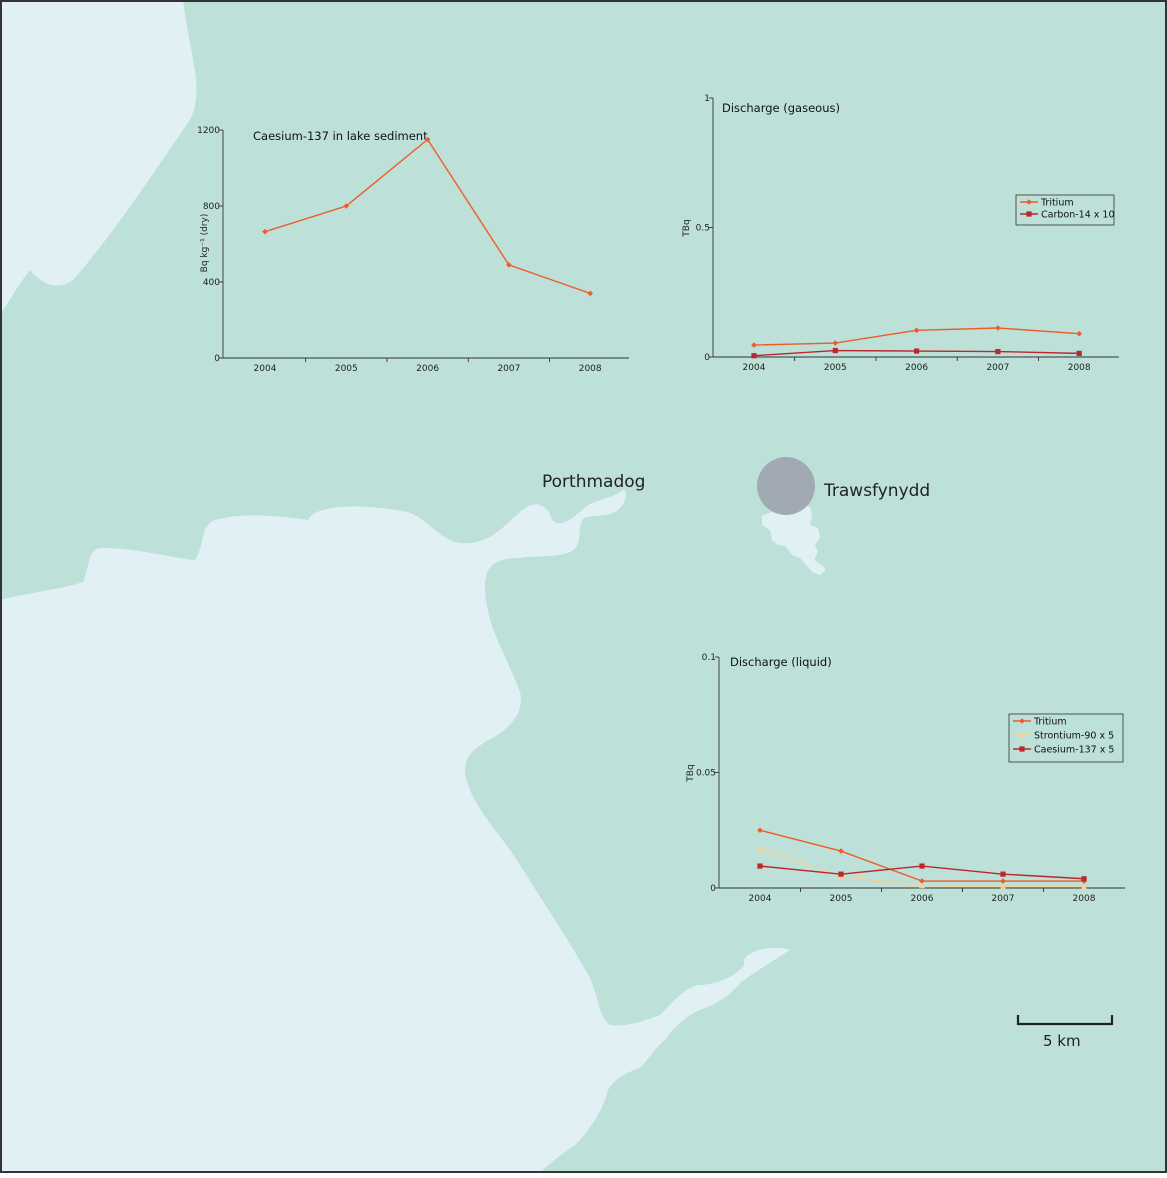 The height and width of the screenshot is (1178, 1167). I want to click on y-tick-label: 400, so click(211, 283).